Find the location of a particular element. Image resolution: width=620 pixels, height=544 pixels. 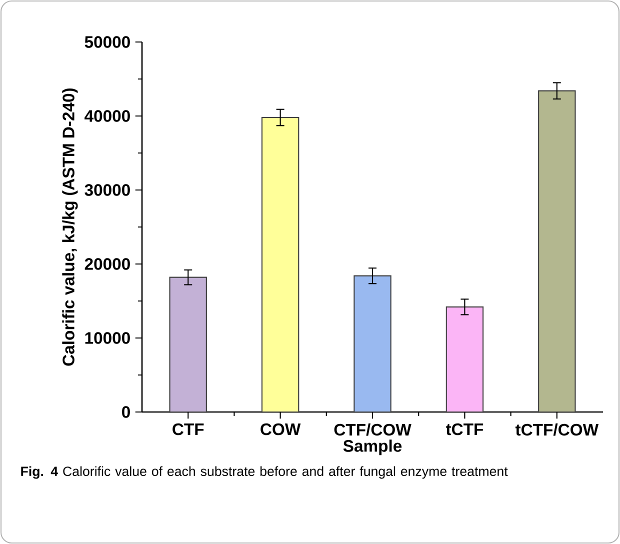

y-tick-label: 50000 is located at coordinates (107, 42).